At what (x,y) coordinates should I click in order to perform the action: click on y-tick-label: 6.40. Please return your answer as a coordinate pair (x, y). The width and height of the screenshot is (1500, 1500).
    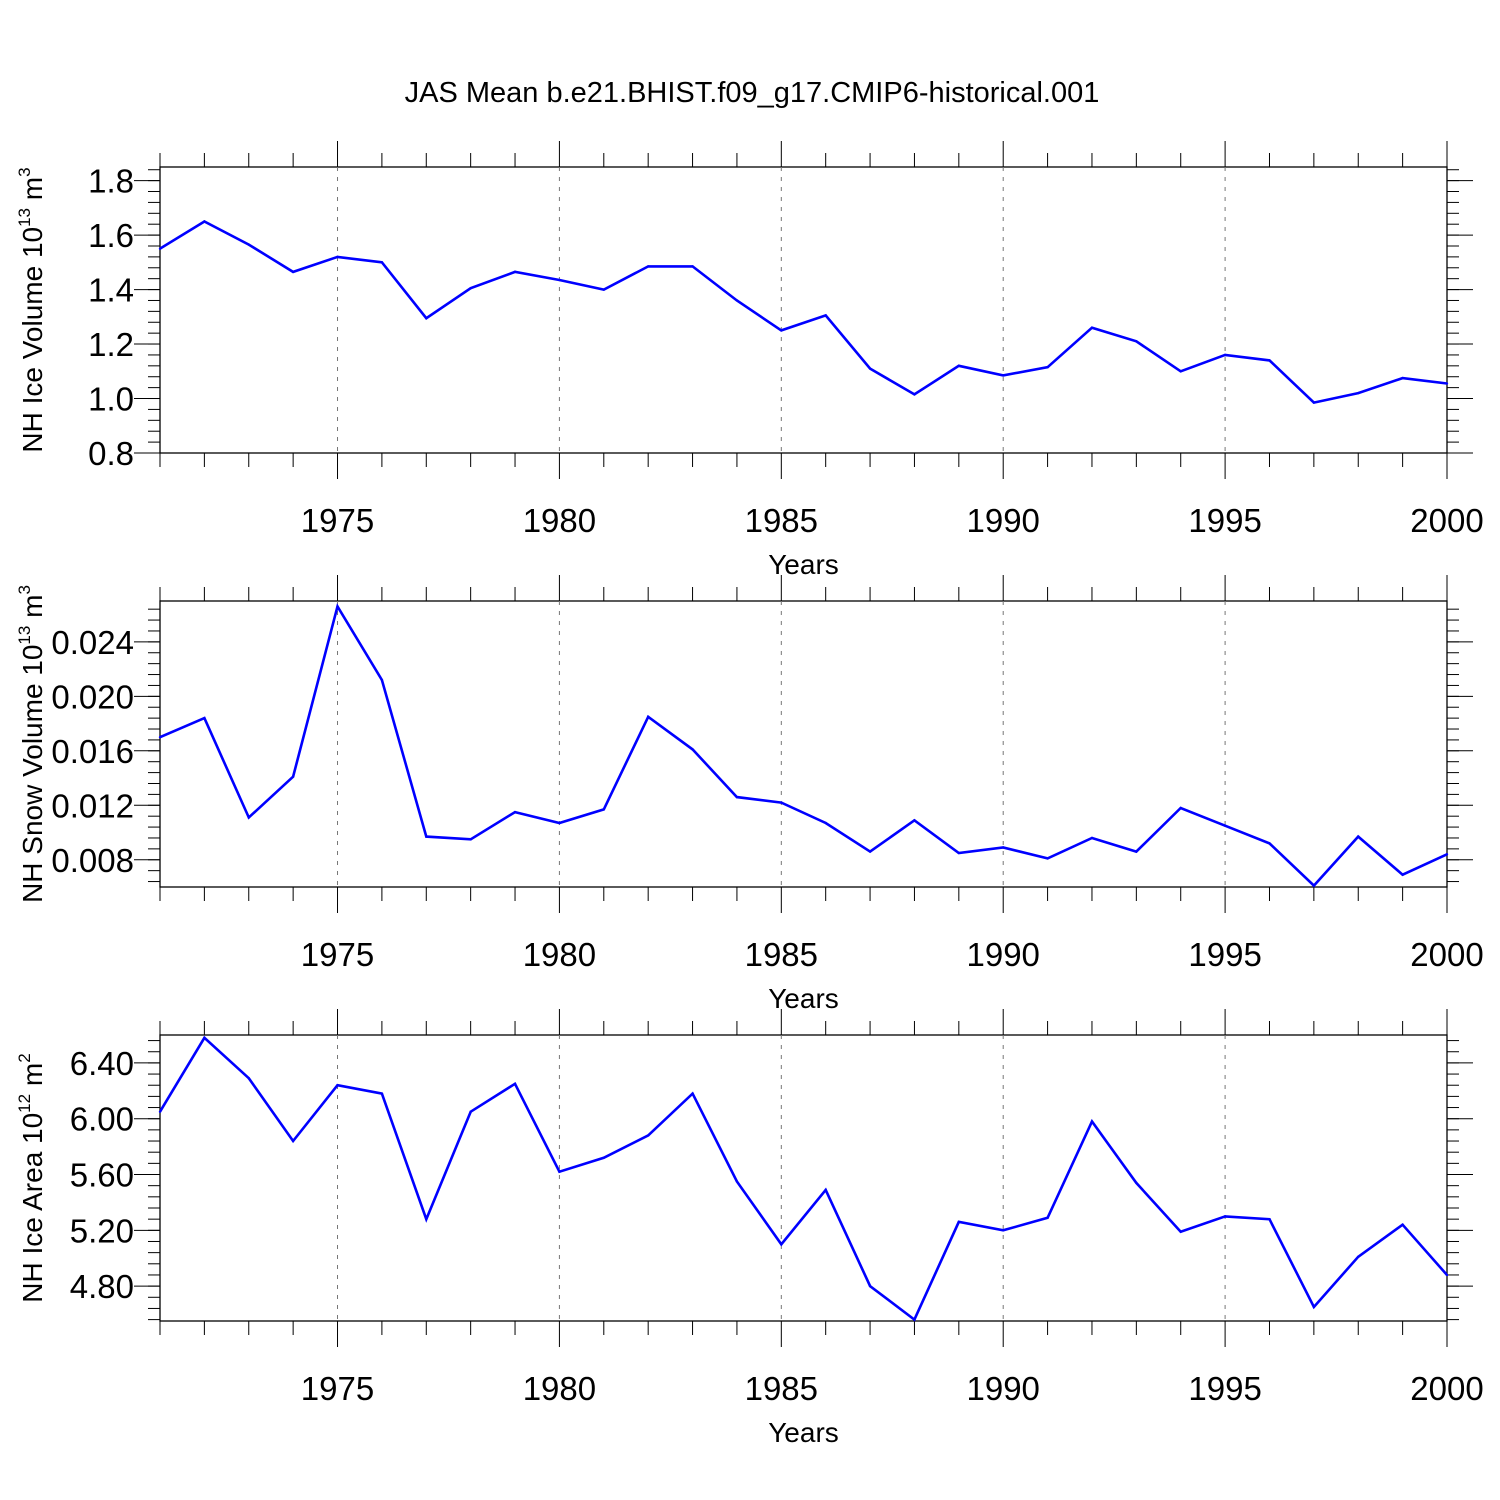
    Looking at the image, I should click on (102, 1063).